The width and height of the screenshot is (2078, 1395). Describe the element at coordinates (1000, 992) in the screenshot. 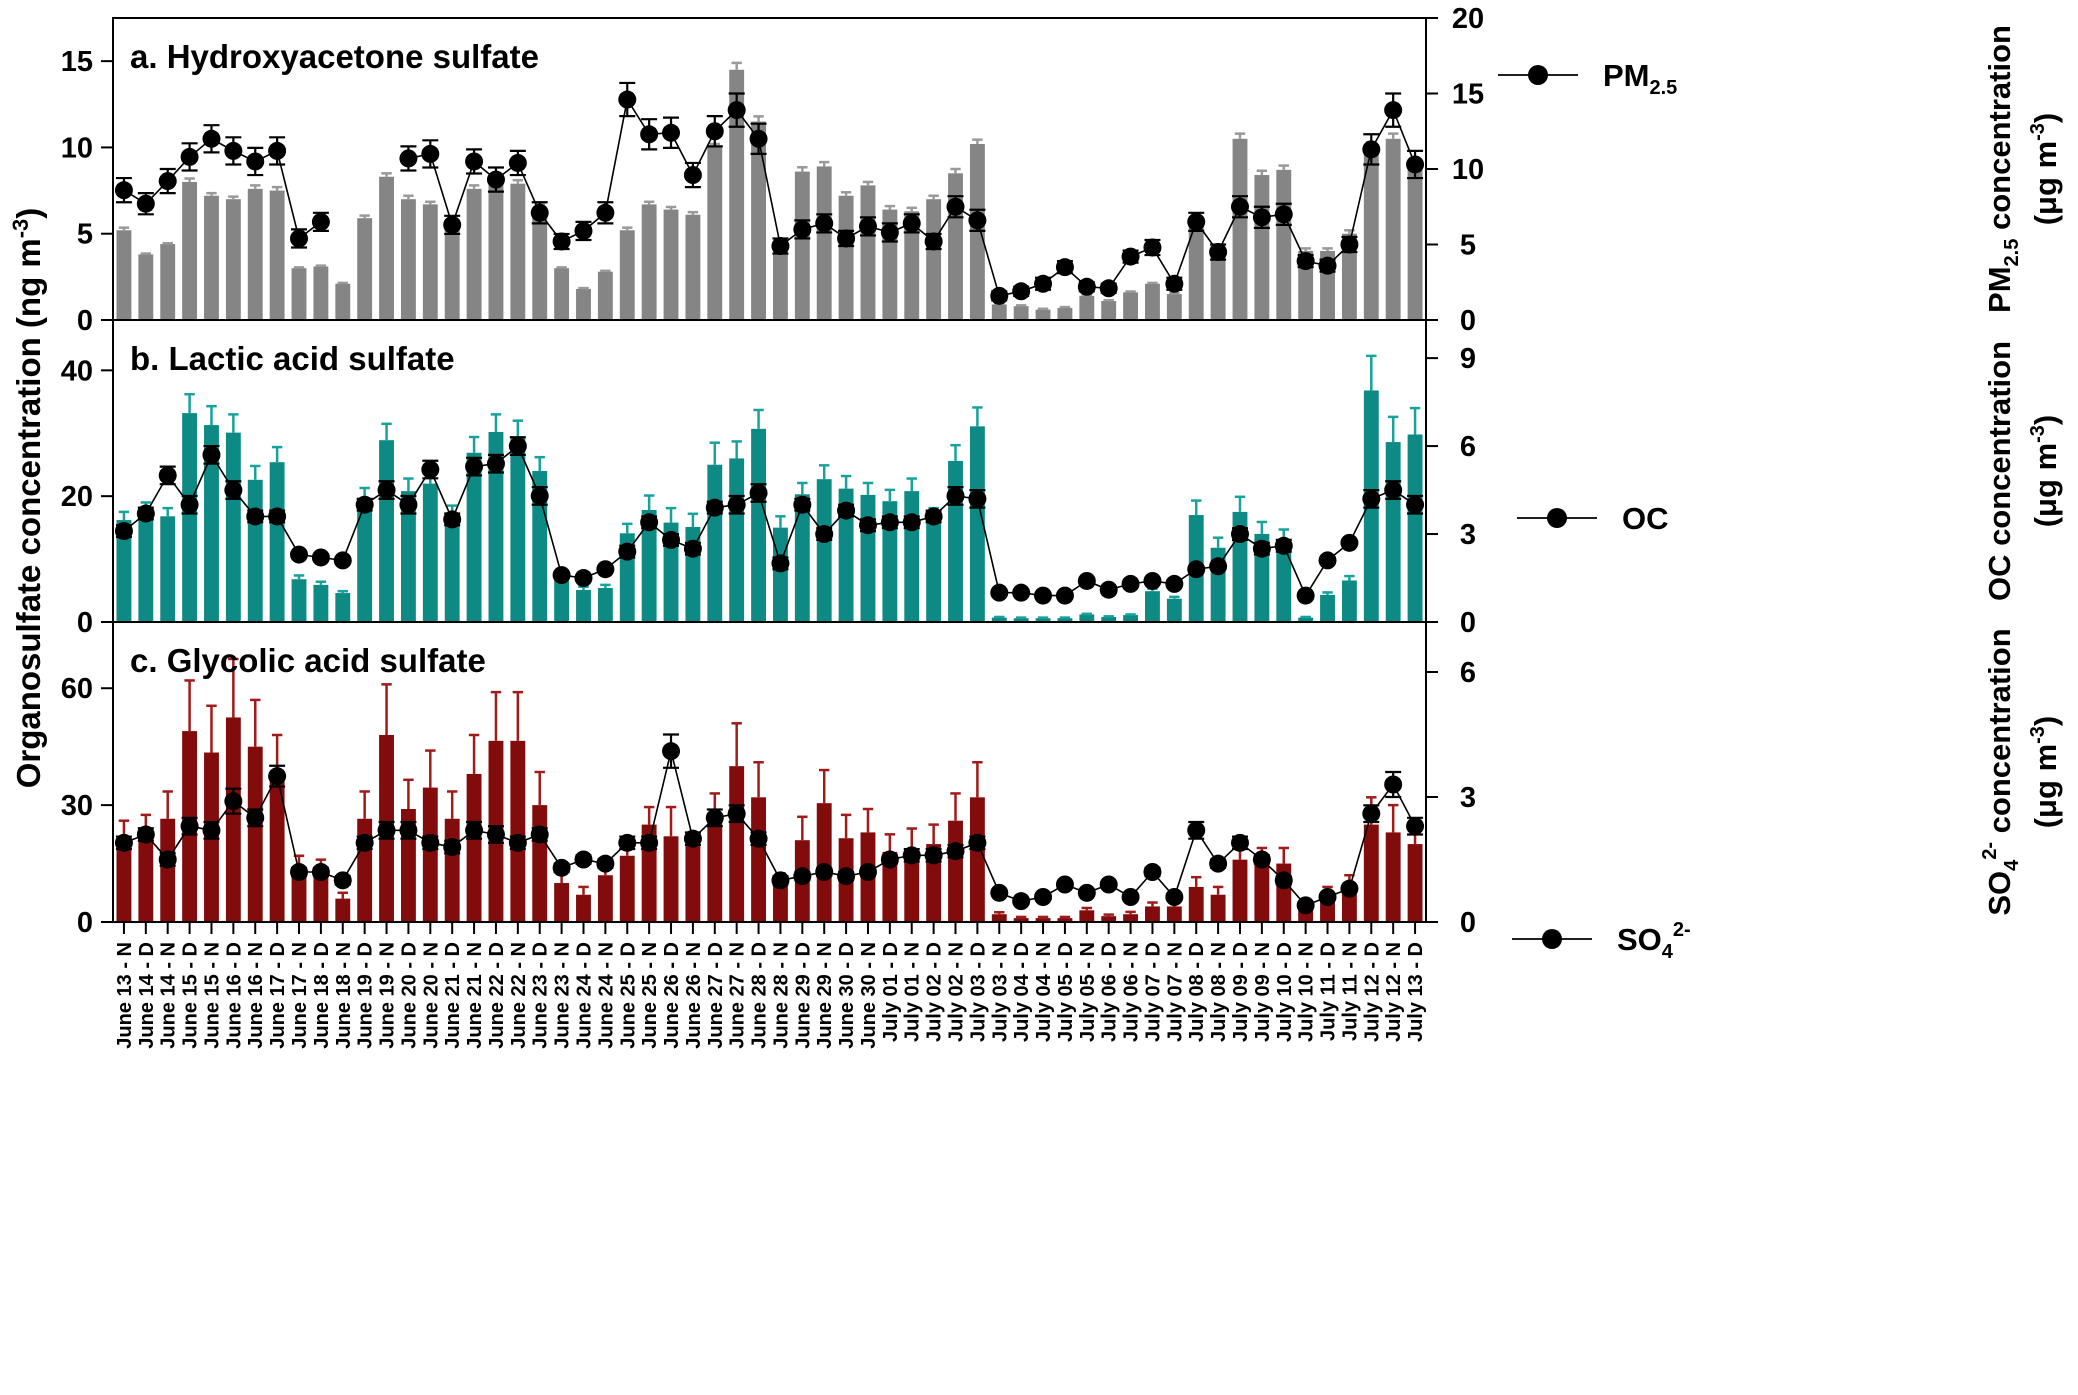

I see `x-tick-label: July 03 - N` at that location.